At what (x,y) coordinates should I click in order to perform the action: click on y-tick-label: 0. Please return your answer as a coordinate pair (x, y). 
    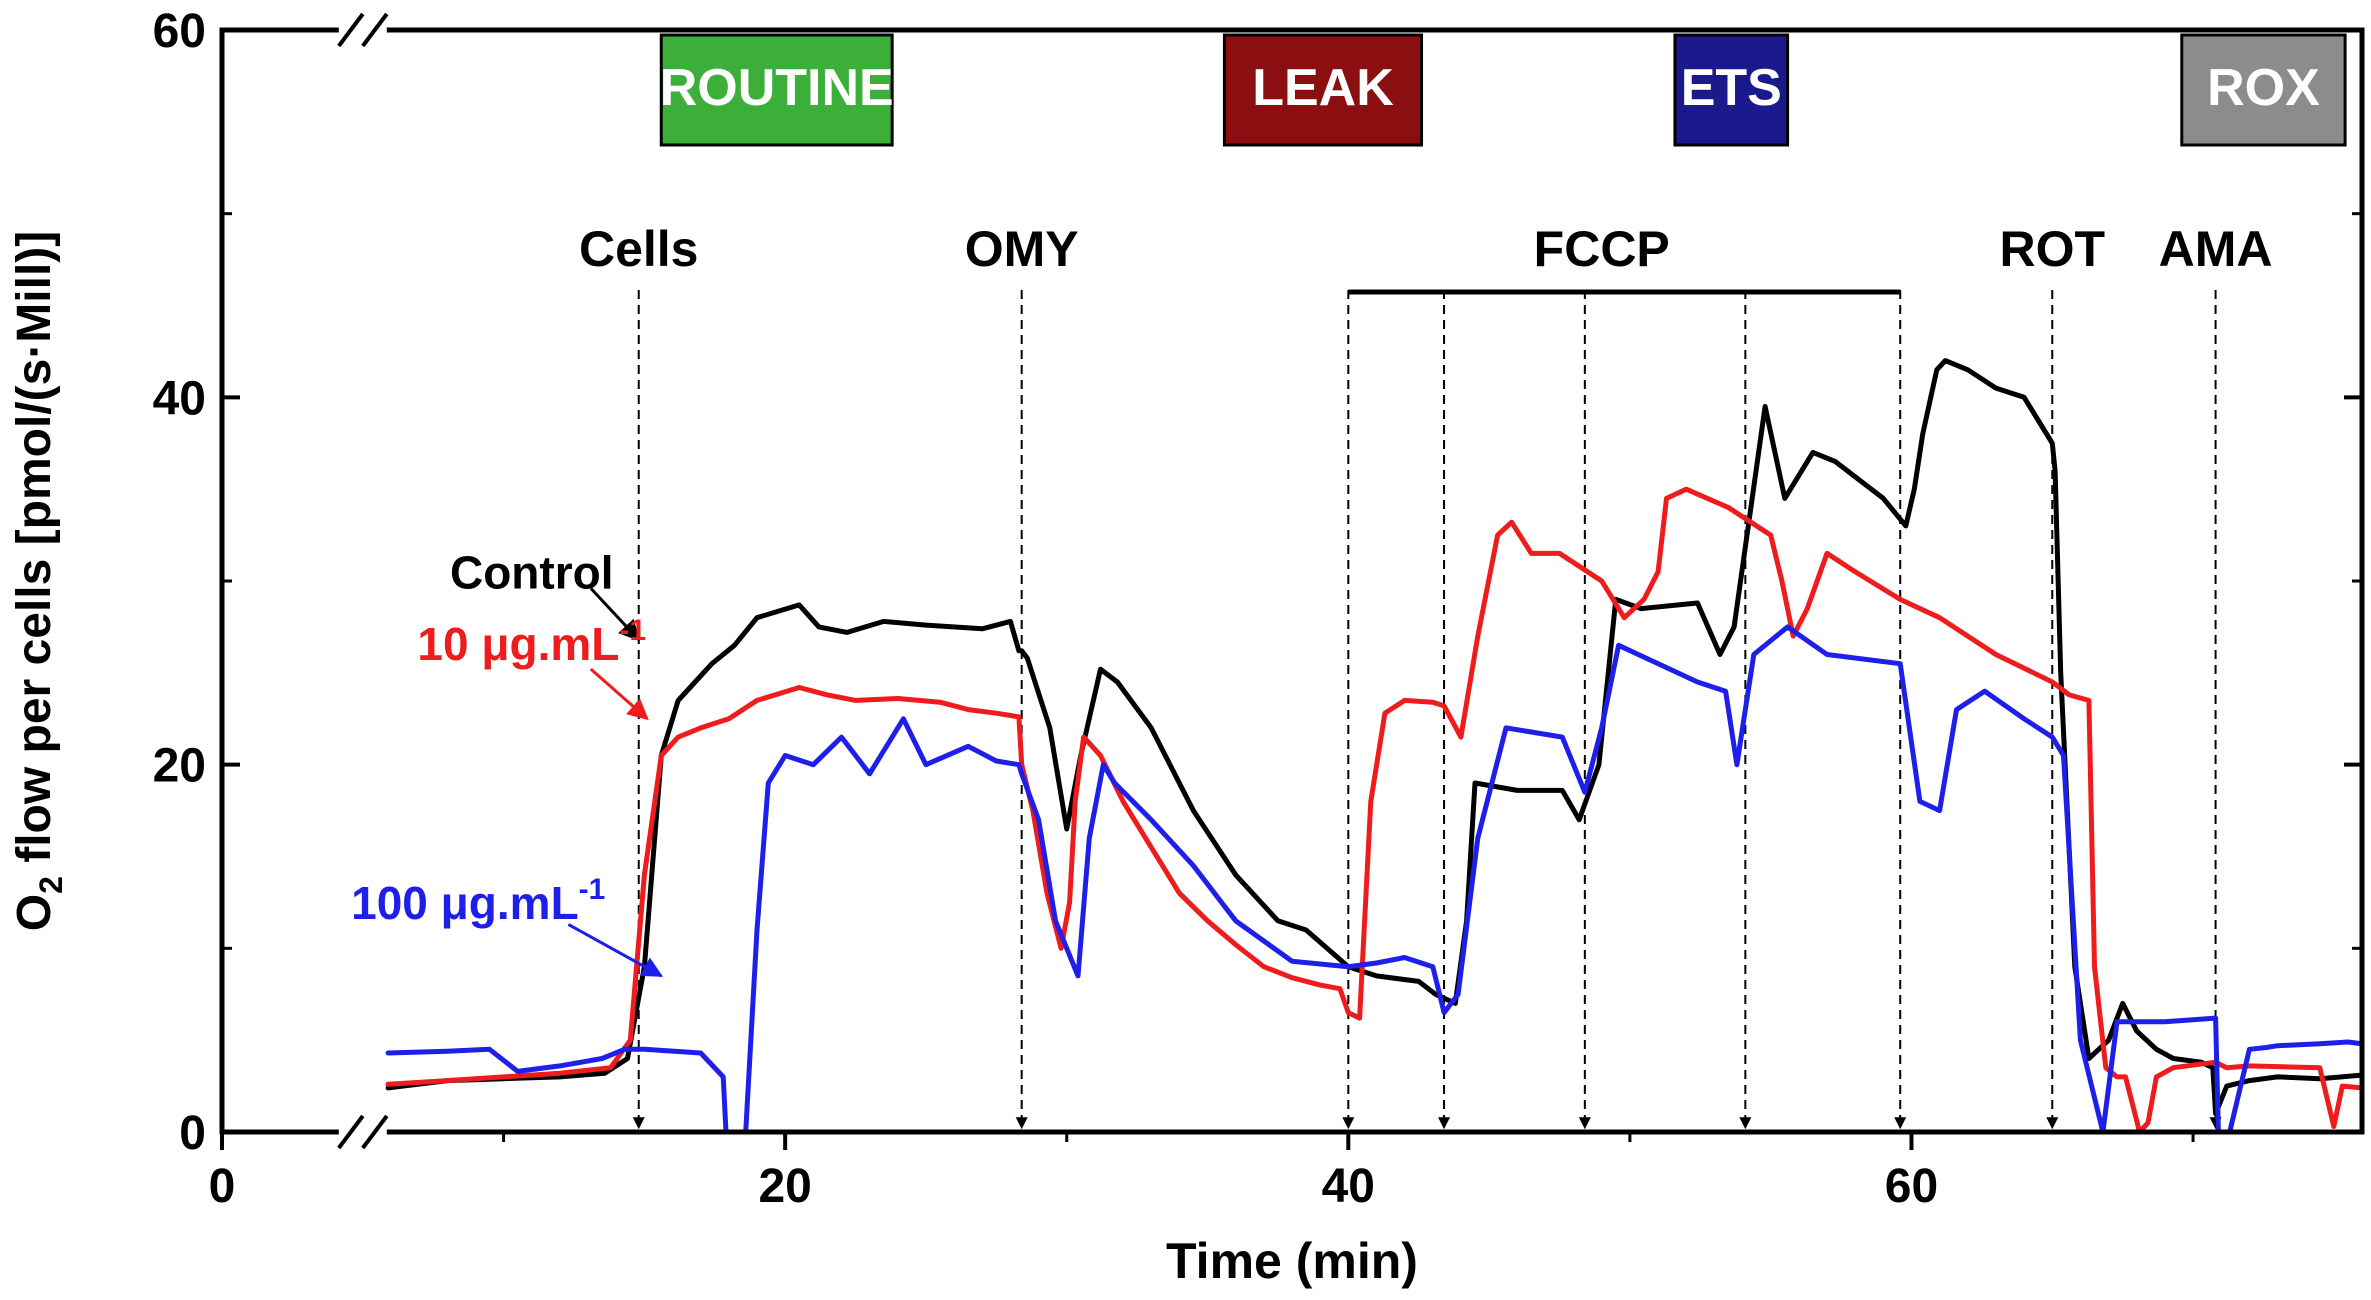
    Looking at the image, I should click on (192, 1133).